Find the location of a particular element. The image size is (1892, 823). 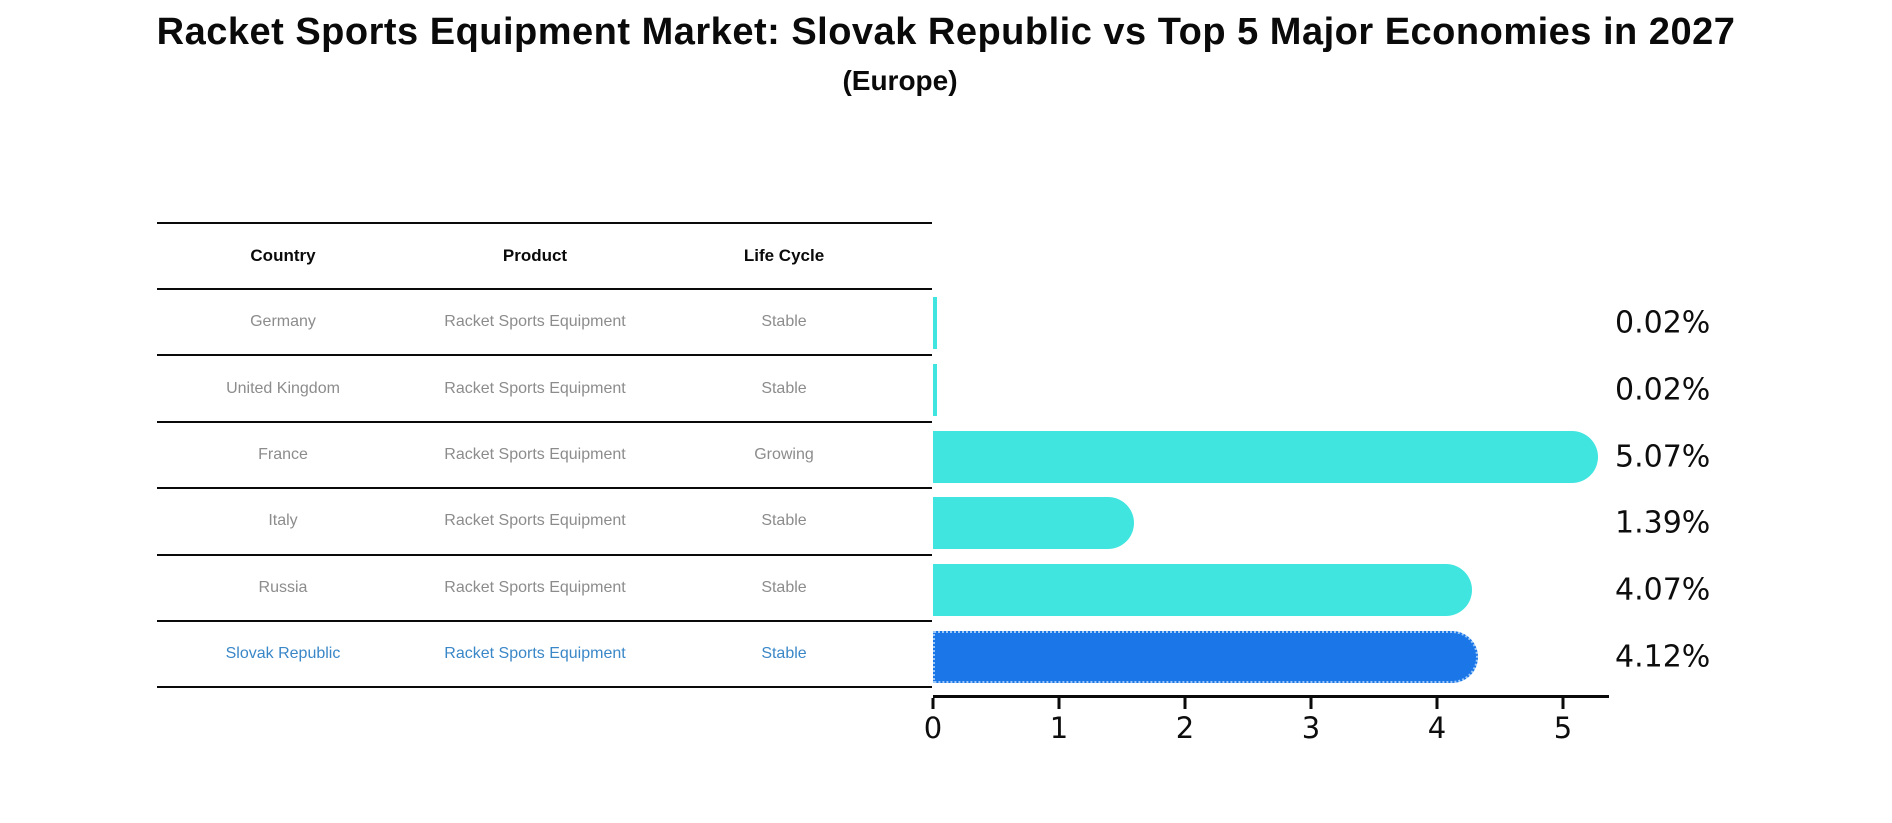

chart-row: 1.39% is located at coordinates (1321, 523).